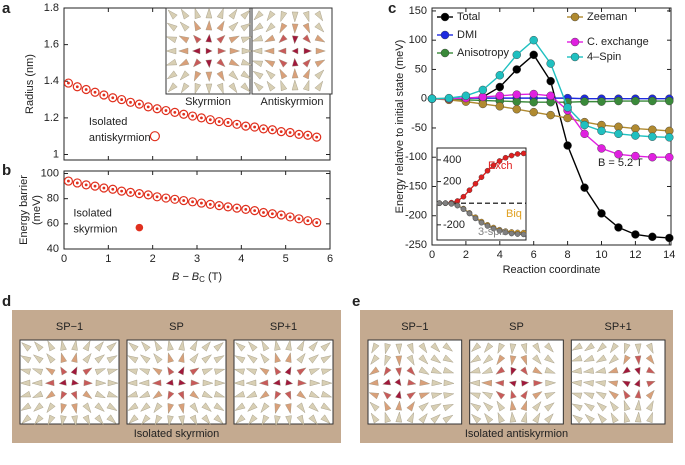  Describe the element at coordinates (241, 259) in the screenshot. I see `x-tick-label: 4` at that location.